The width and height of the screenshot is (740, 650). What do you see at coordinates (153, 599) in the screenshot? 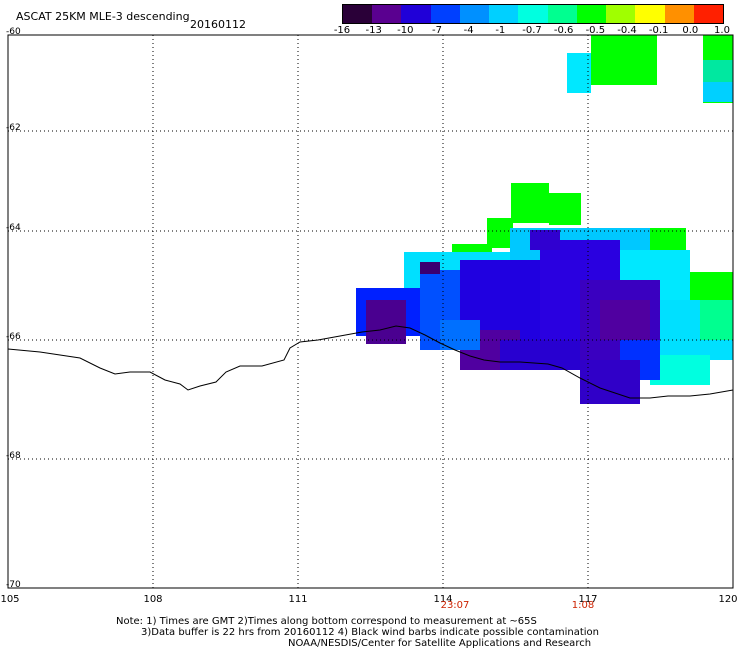
I see `lon-label-108: 108` at bounding box center [153, 599].